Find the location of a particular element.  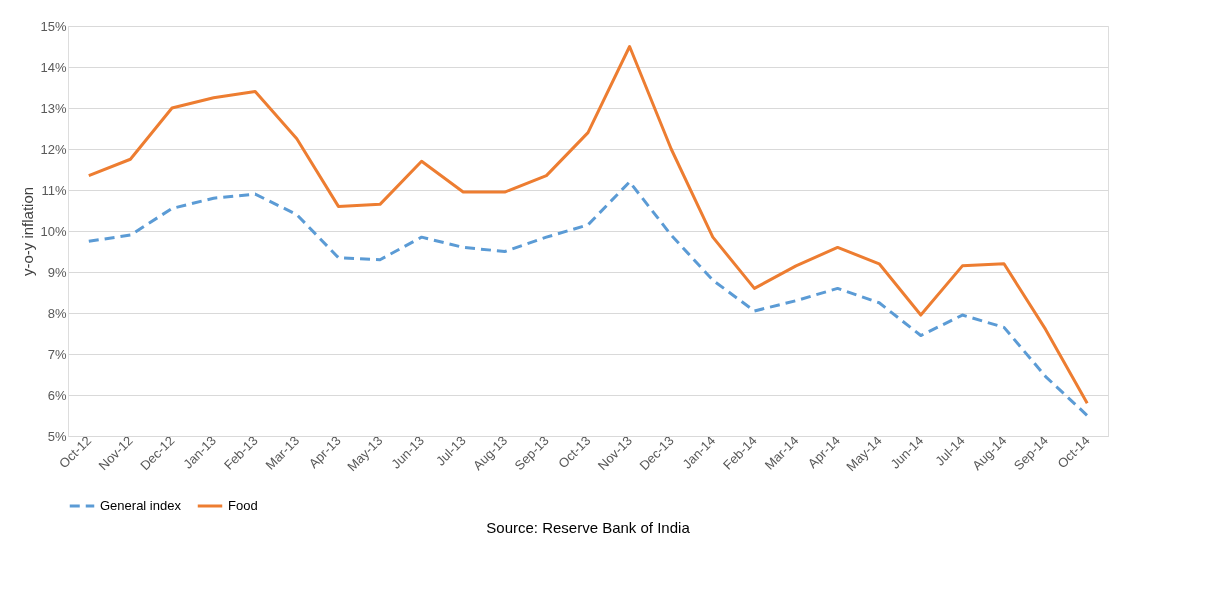

y-tick-label: 12% is located at coordinates (53, 149).